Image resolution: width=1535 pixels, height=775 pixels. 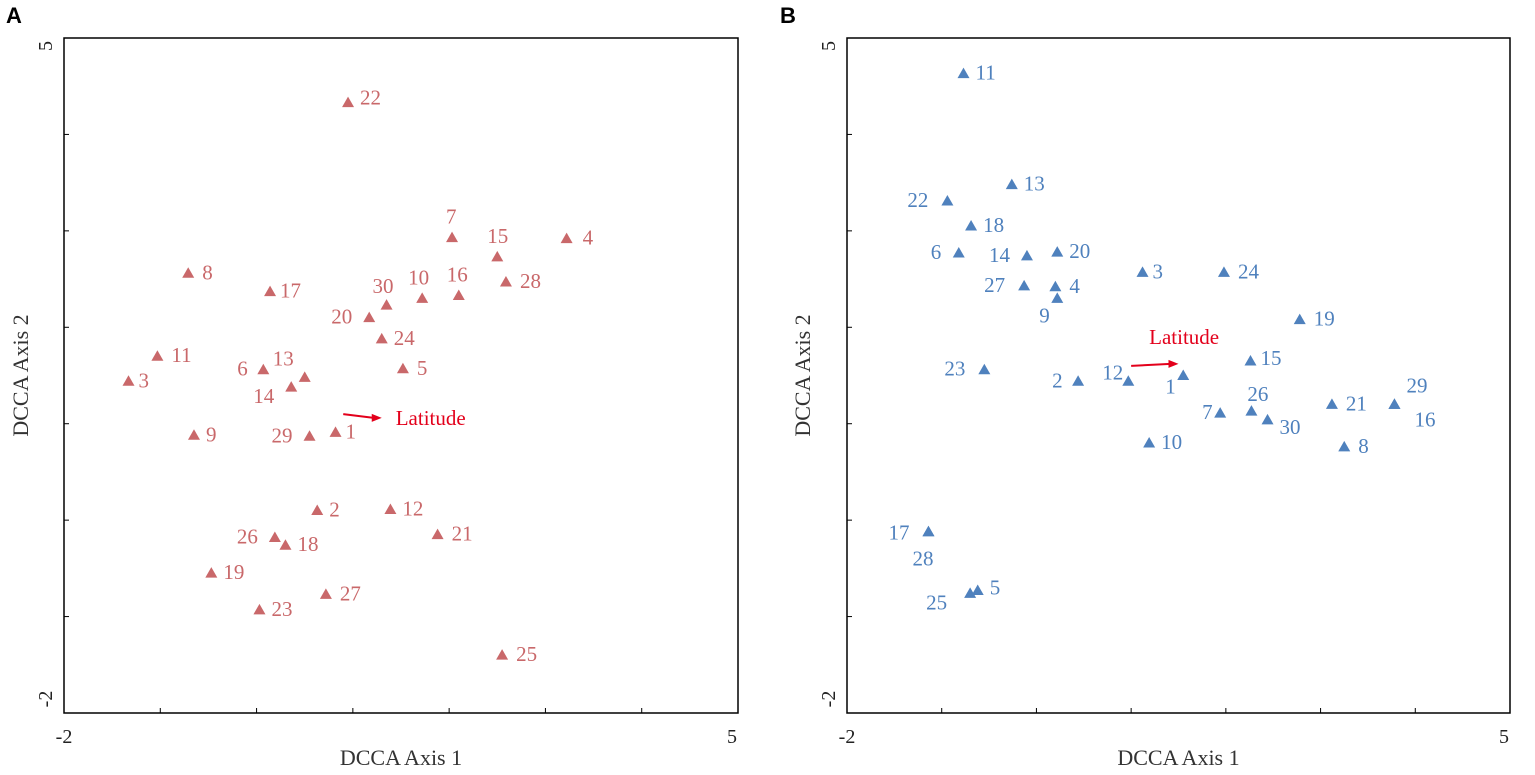 What do you see at coordinates (1356, 403) in the screenshot?
I see `panel-b-point-label-21: 21` at bounding box center [1356, 403].